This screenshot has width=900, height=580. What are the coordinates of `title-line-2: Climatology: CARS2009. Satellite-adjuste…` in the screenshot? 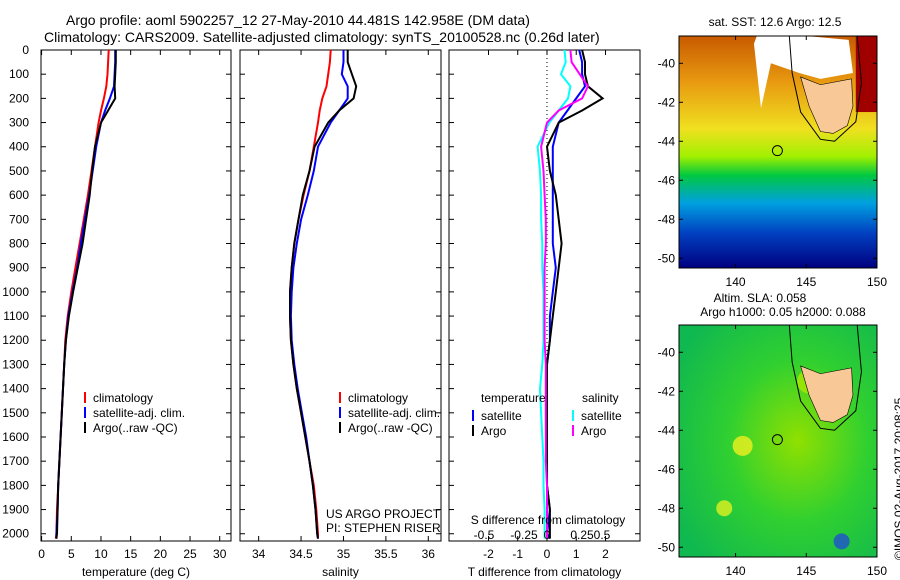 It's located at (322, 37).